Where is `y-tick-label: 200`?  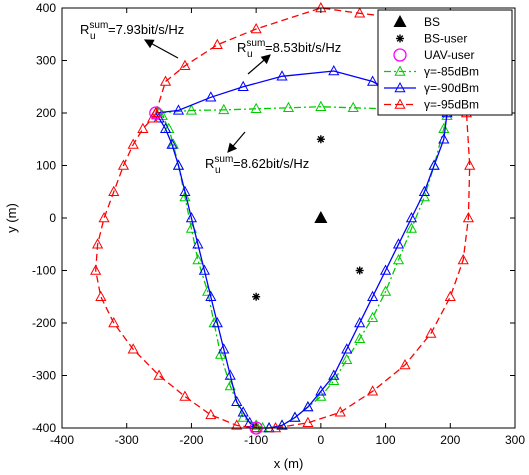
y-tick-label: 200 is located at coordinates (46, 113).